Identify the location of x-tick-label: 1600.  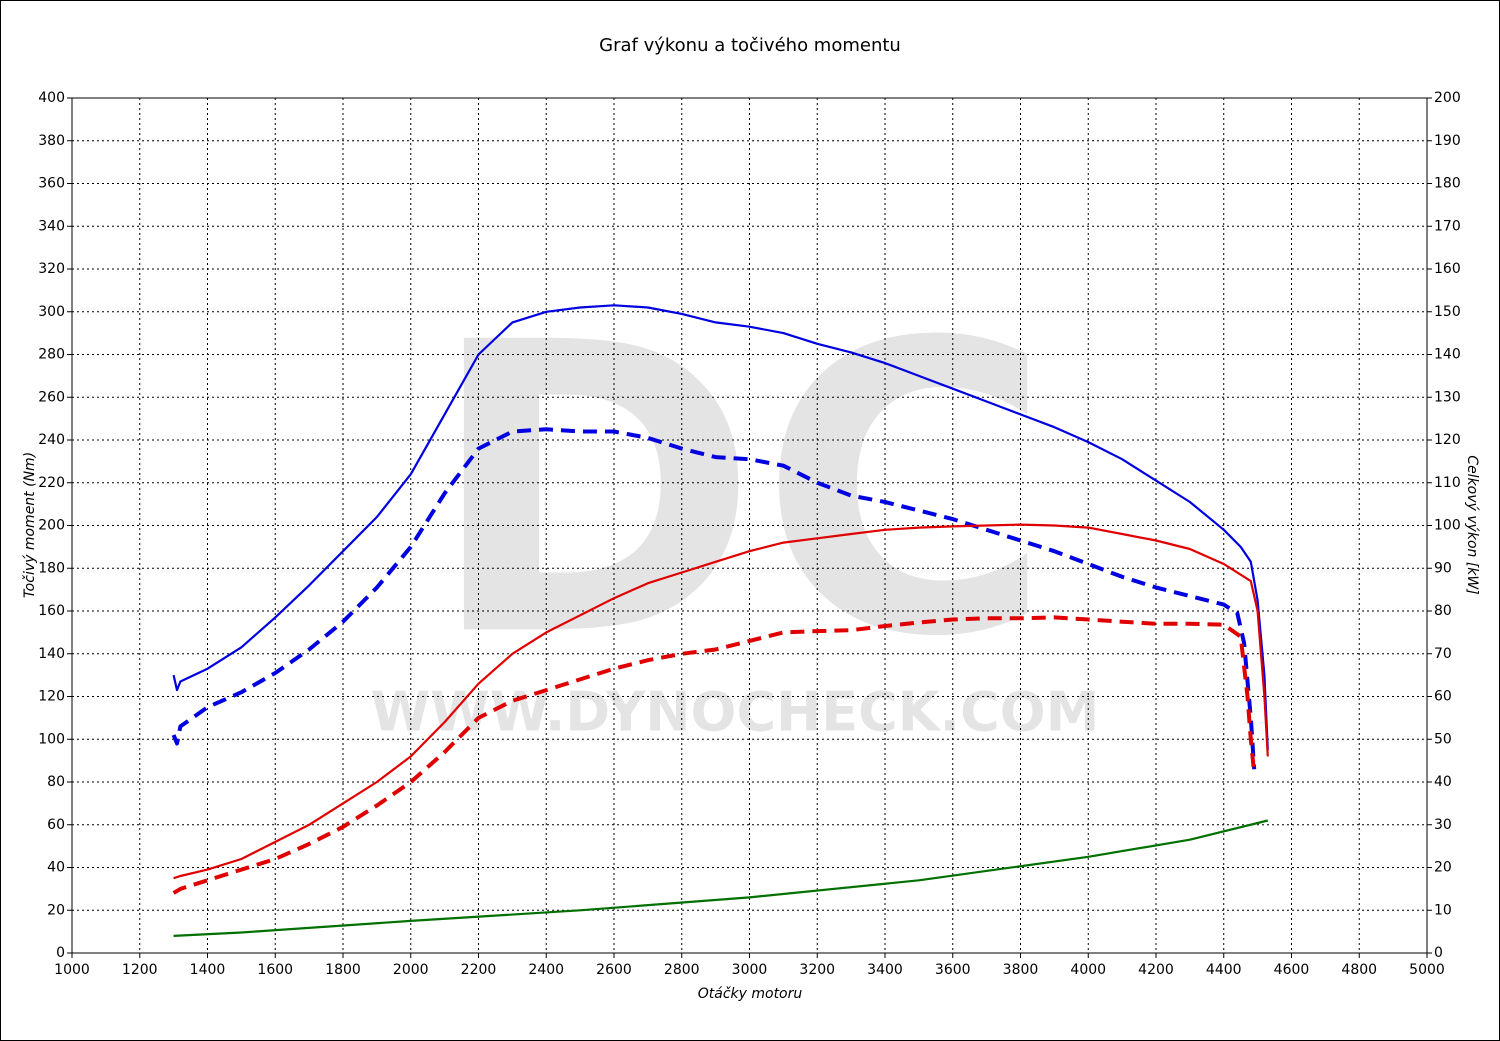
(275, 970).